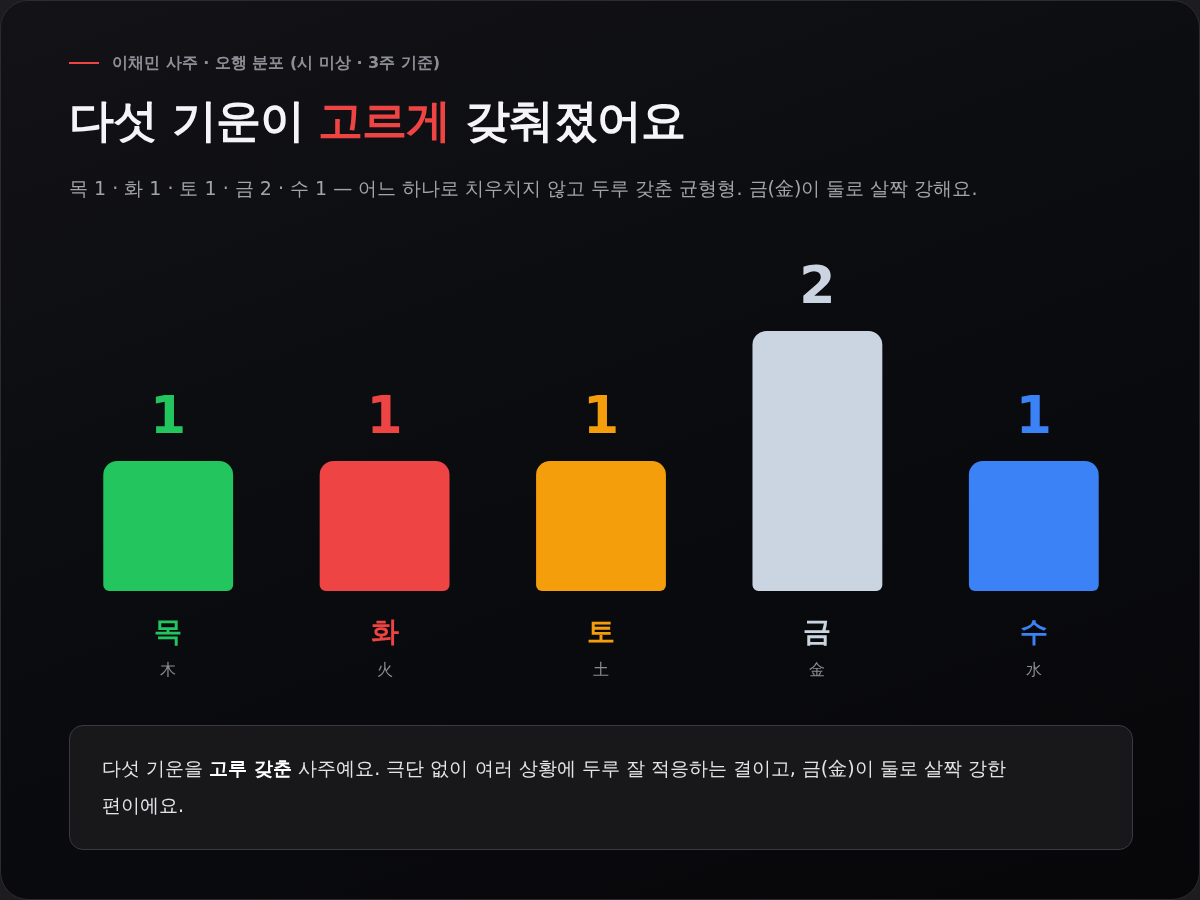 The width and height of the screenshot is (1200, 900). I want to click on chart-title: 다섯 기운이 고르게 갖춰졌어요, so click(377, 120).